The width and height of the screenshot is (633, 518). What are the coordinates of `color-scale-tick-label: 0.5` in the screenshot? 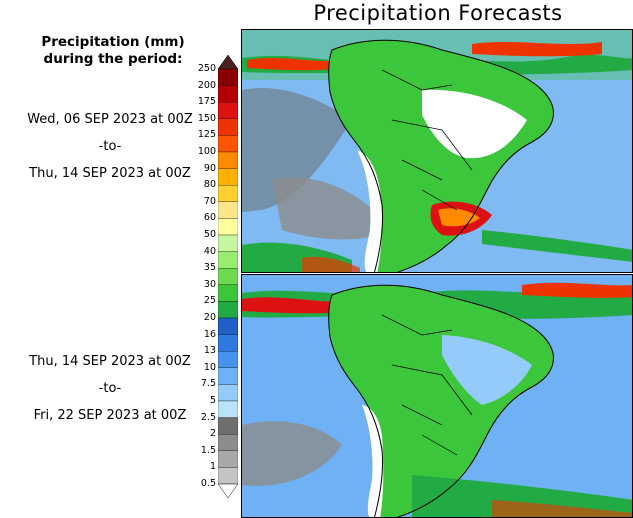 It's located at (208, 483).